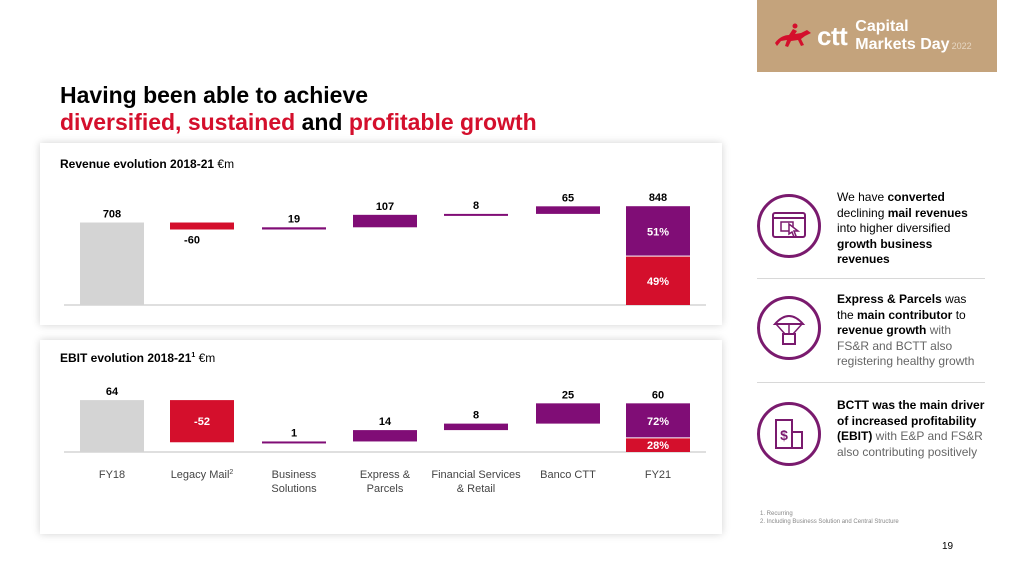 Image resolution: width=1024 pixels, height=576 pixels. Describe the element at coordinates (832, 35) in the screenshot. I see `ctt-logo-text: ctt` at that location.